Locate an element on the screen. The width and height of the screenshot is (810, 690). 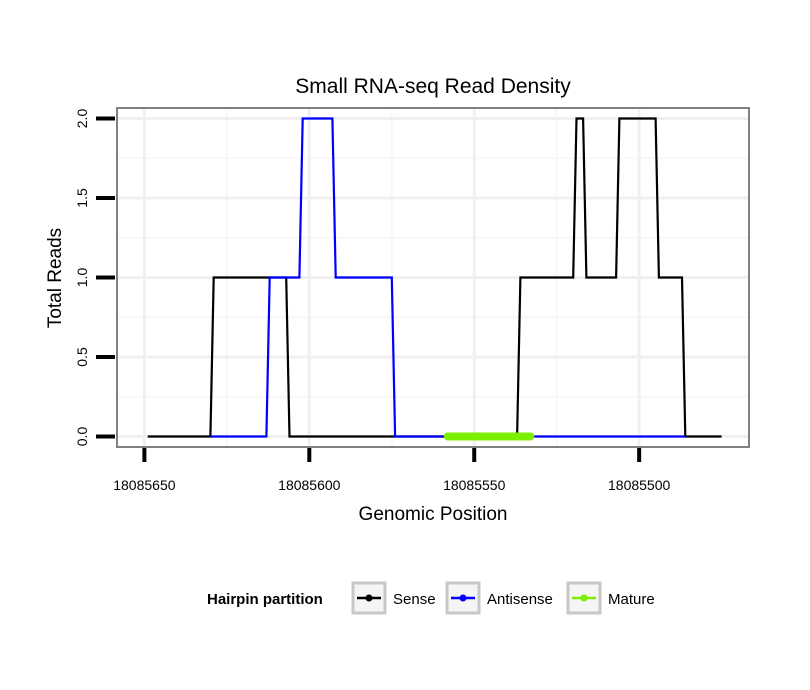
y-tick-label: 1.5 is located at coordinates (82, 198).